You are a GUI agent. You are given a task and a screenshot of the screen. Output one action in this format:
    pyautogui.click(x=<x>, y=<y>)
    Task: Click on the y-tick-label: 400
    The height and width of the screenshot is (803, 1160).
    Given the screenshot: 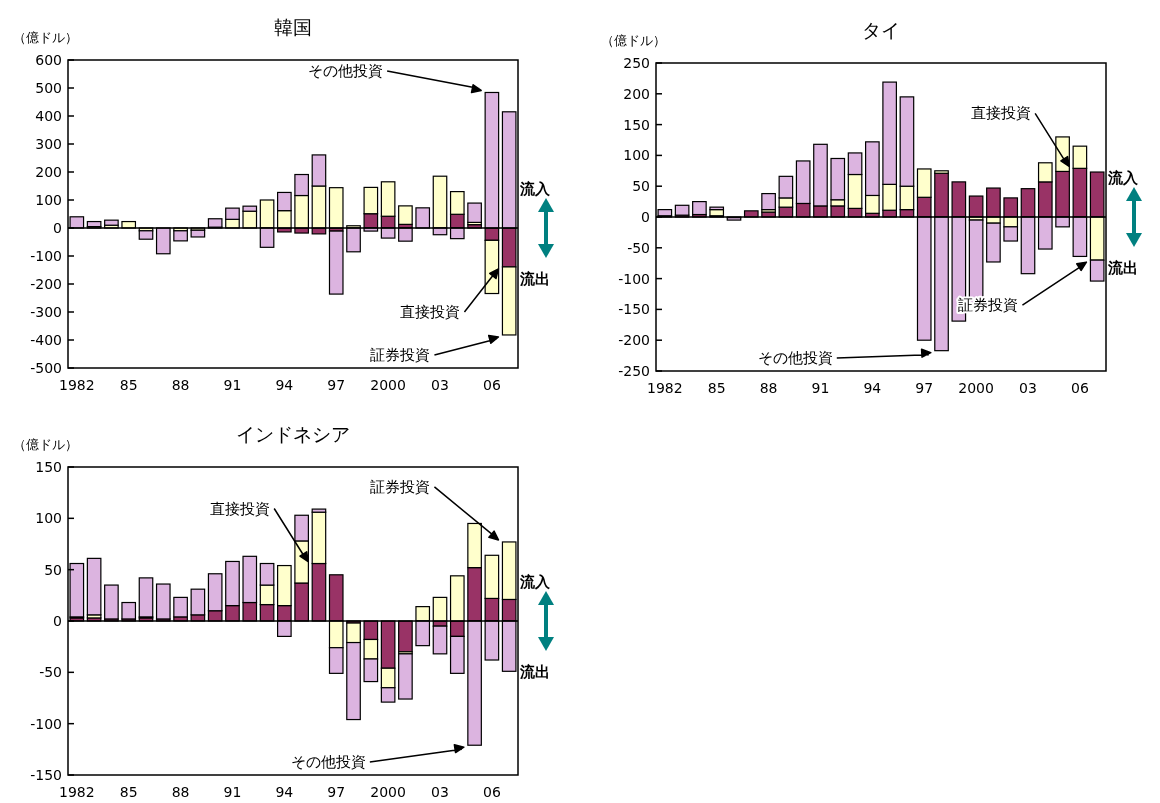 What is the action you would take?
    pyautogui.click(x=48, y=115)
    